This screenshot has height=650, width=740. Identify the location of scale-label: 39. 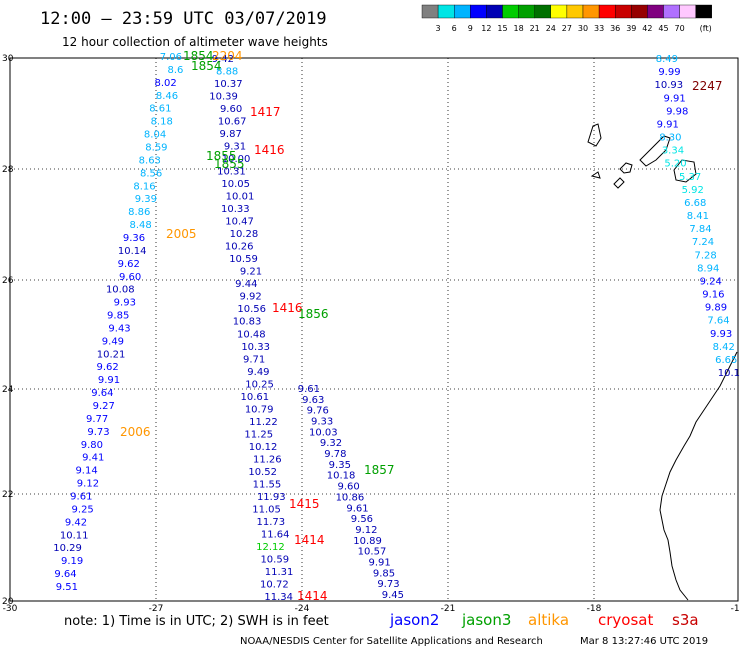
(631, 28).